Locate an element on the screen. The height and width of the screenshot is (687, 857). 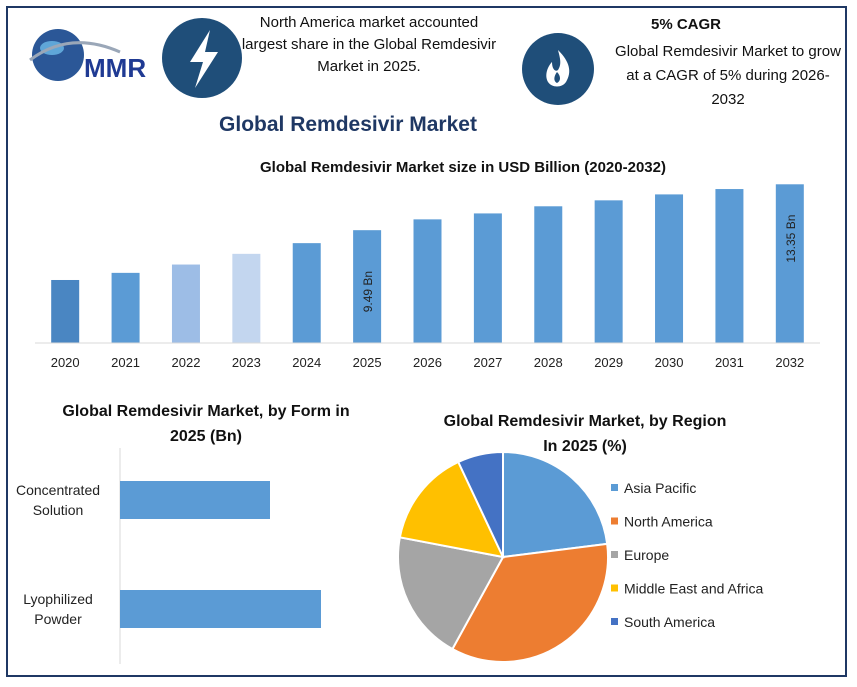
bar-2031 is located at coordinates (729, 266).